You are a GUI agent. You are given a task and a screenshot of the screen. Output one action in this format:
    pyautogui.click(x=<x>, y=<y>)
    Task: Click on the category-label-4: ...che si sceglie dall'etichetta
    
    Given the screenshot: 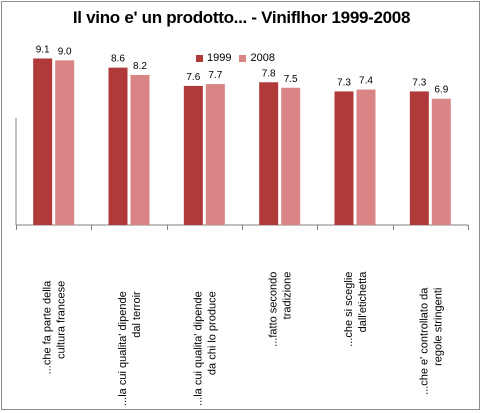 What is the action you would take?
    pyautogui.click(x=356, y=309)
    